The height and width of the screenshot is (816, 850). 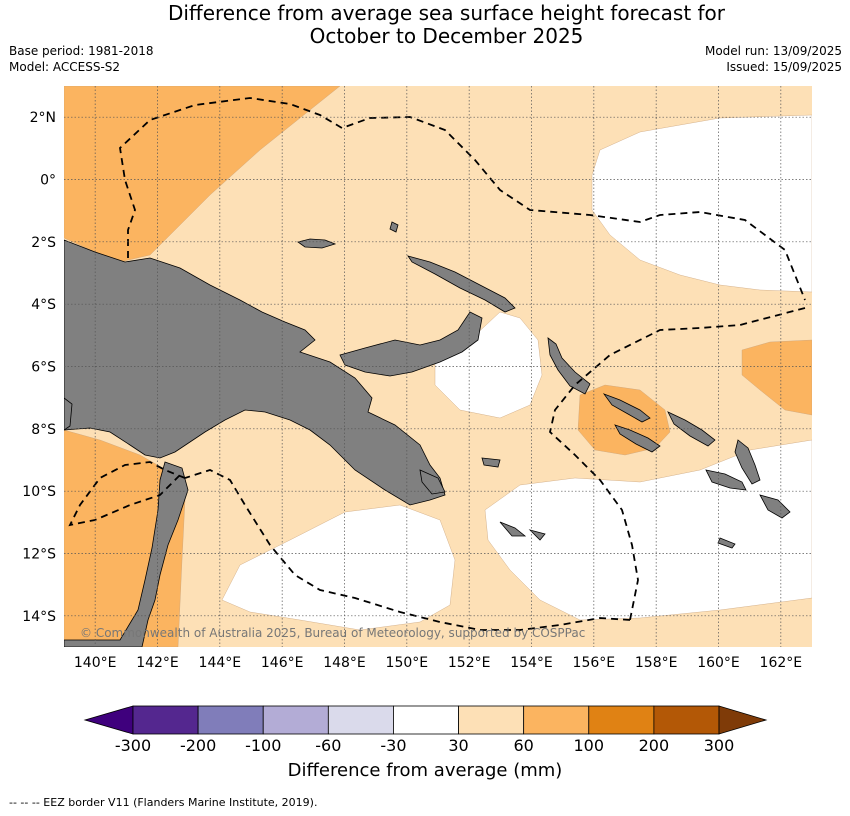 What do you see at coordinates (469, 663) in the screenshot?
I see `longitude-label: 152°E` at bounding box center [469, 663].